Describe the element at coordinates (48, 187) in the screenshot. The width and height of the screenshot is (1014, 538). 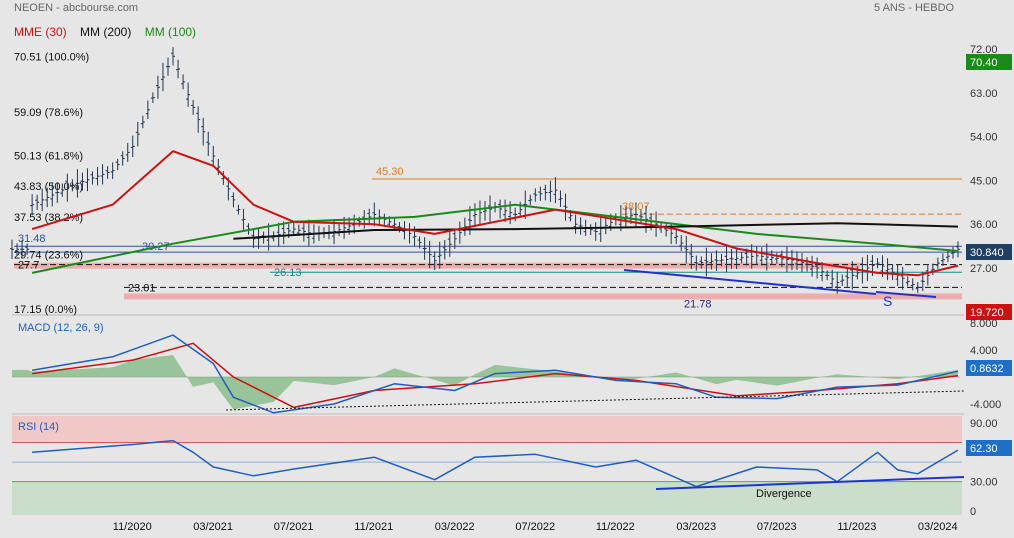
I see `fib-label: 43.83 (50.0%)` at that location.